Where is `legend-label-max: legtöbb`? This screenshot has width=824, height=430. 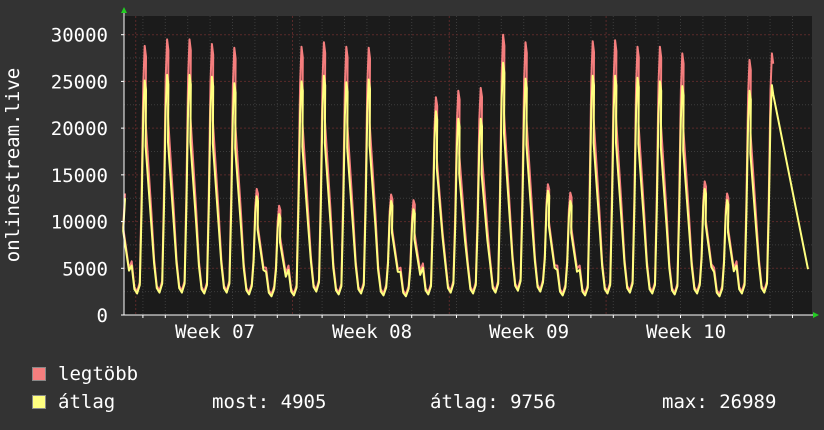
legend-label-max: legtöbb is located at coordinates (98, 374).